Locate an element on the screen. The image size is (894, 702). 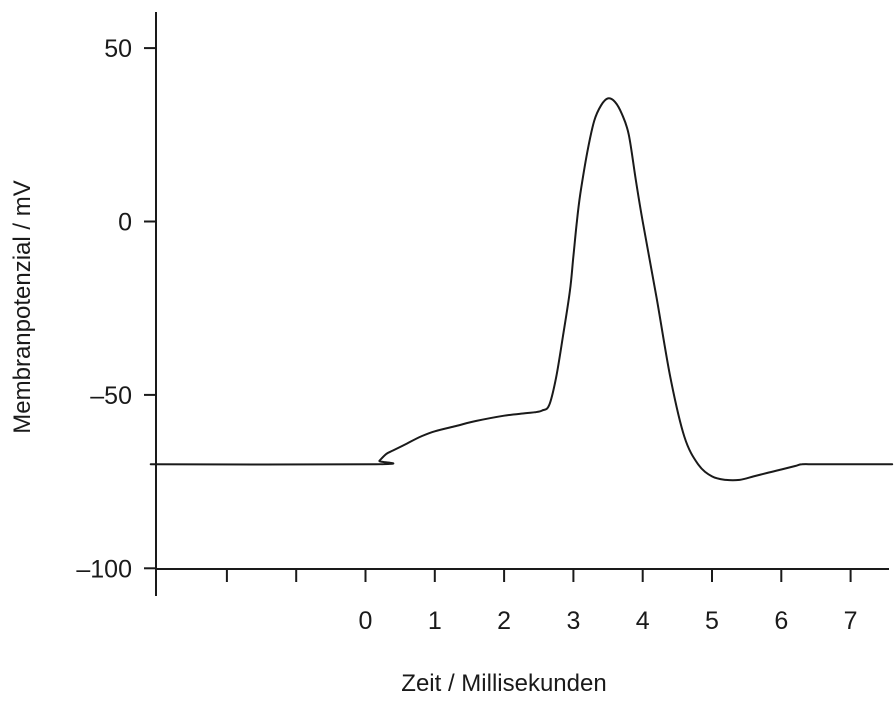
x-tick-label: 6 is located at coordinates (781, 621).